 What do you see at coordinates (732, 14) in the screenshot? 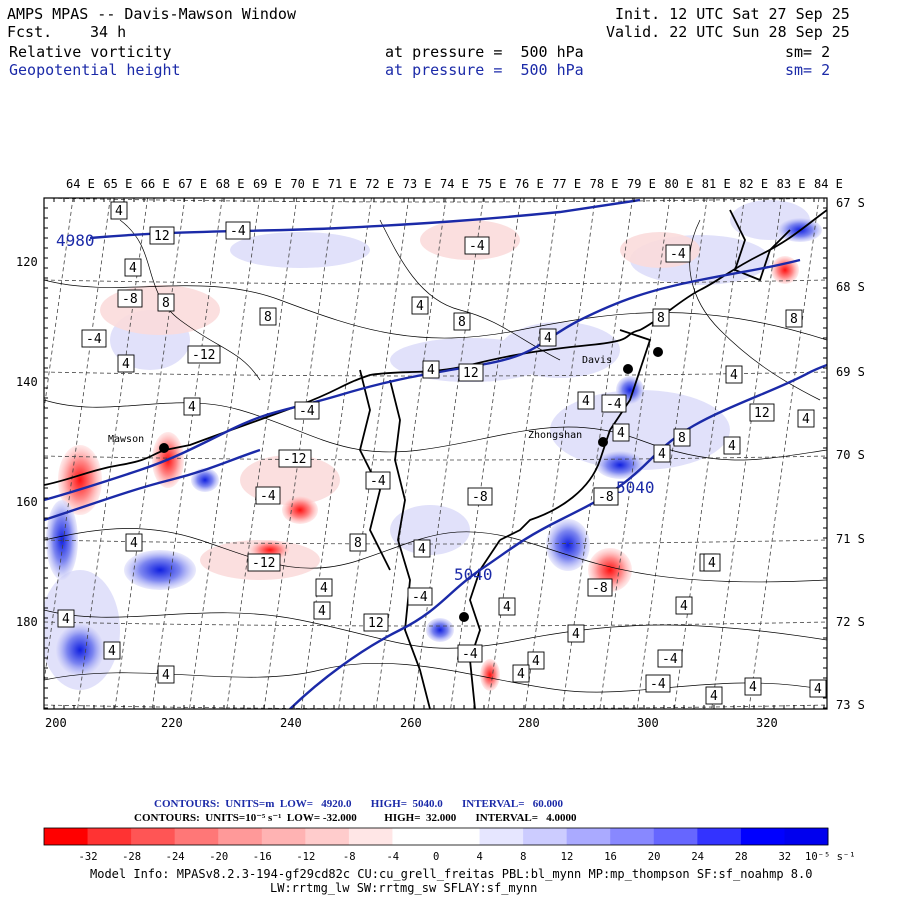
I see `init-time: Init. 12 UTC Sat 27 Sep 25` at bounding box center [732, 14].